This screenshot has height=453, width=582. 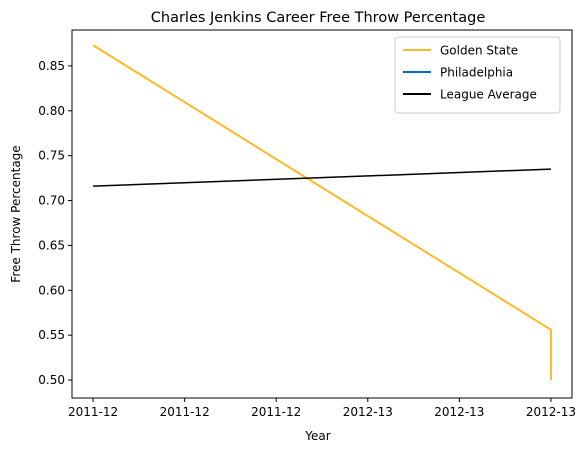 I want to click on y-tick-label: 0.65, so click(x=51, y=245).